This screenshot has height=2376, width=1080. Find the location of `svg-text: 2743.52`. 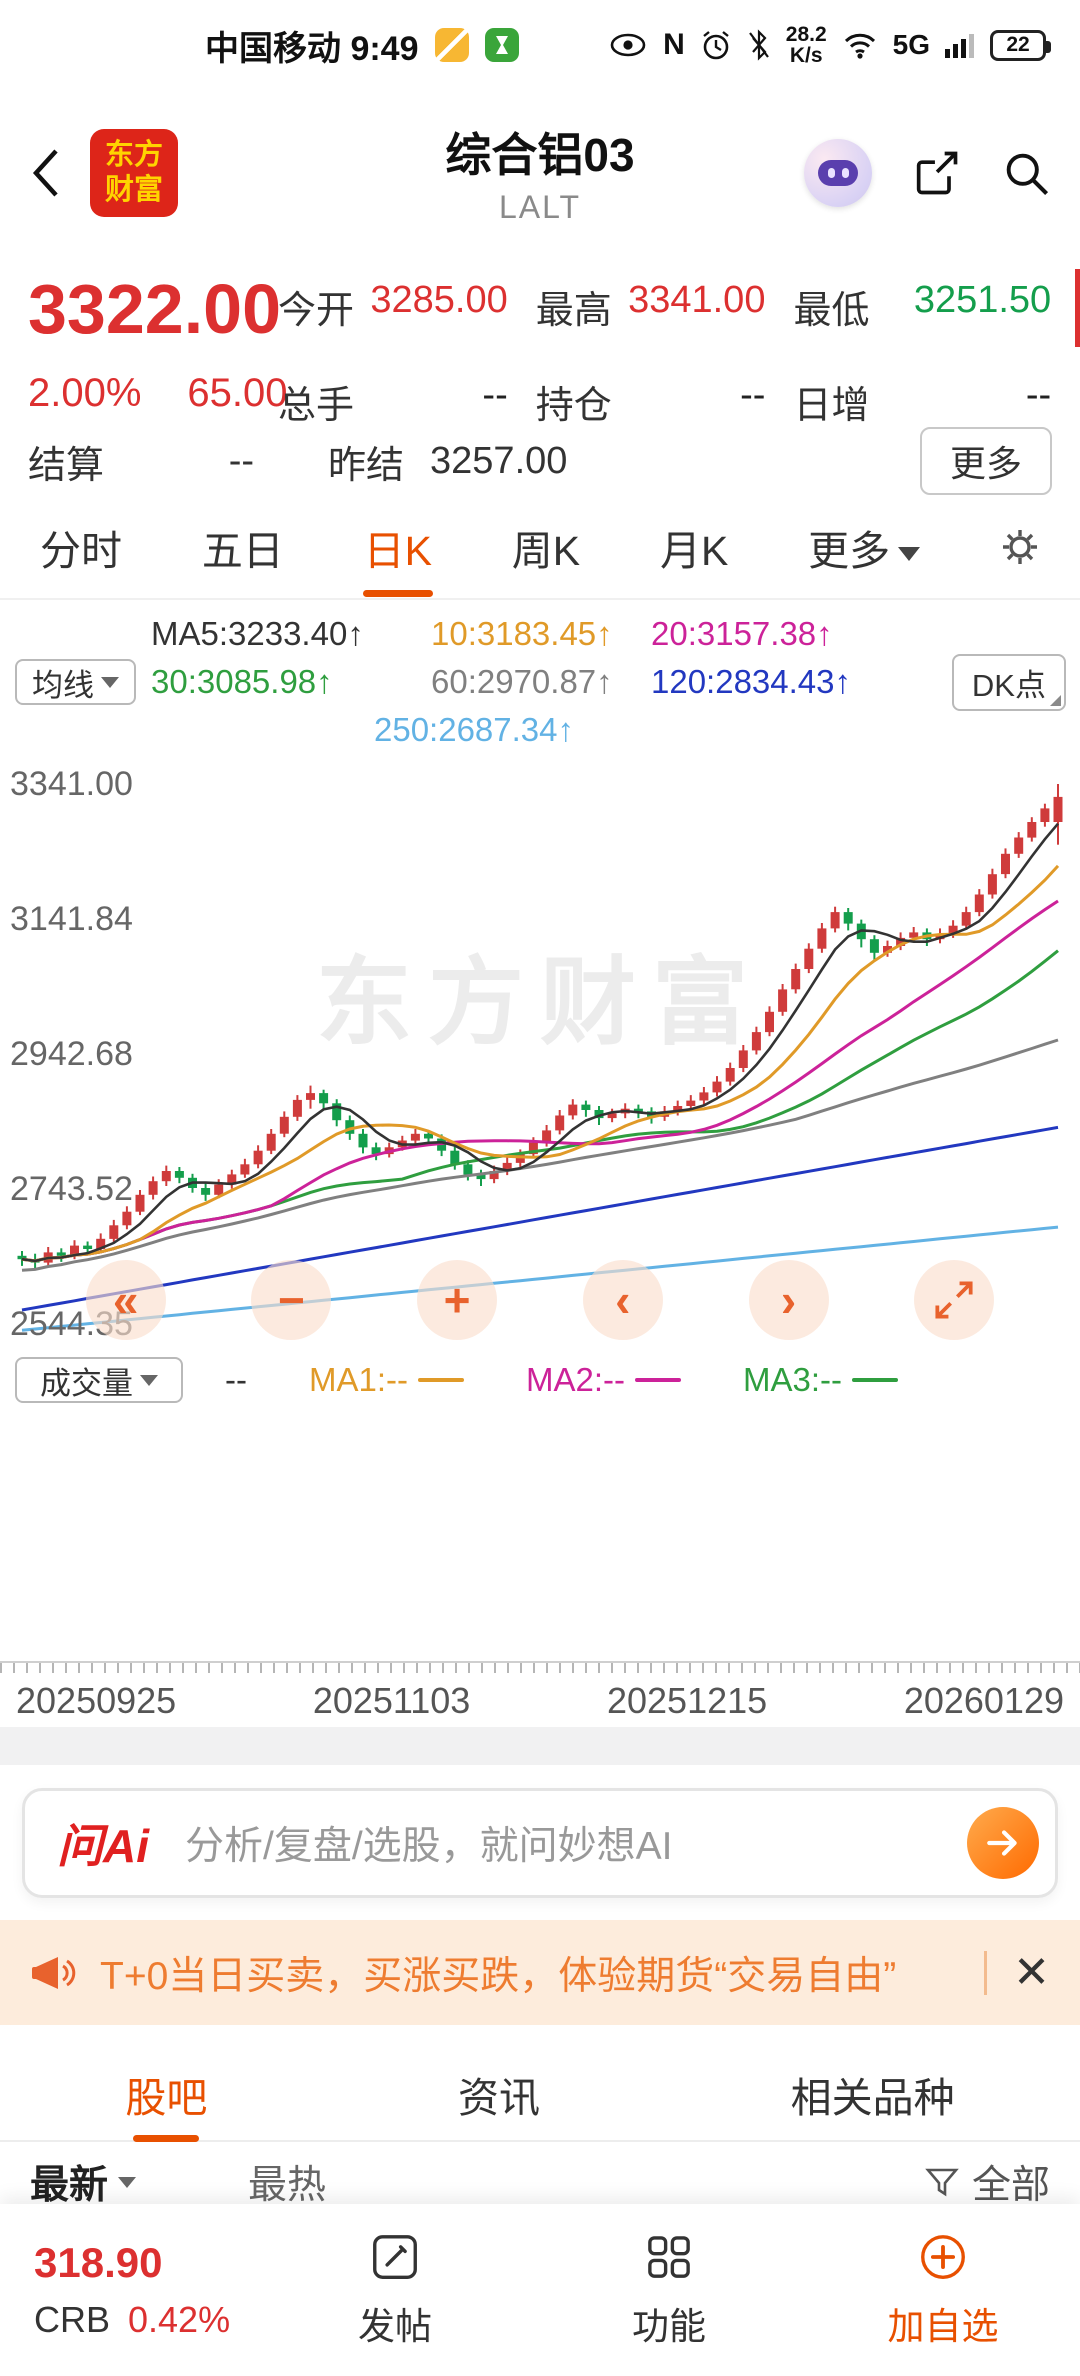

svg-text: 2743.52 is located at coordinates (71, 1189).